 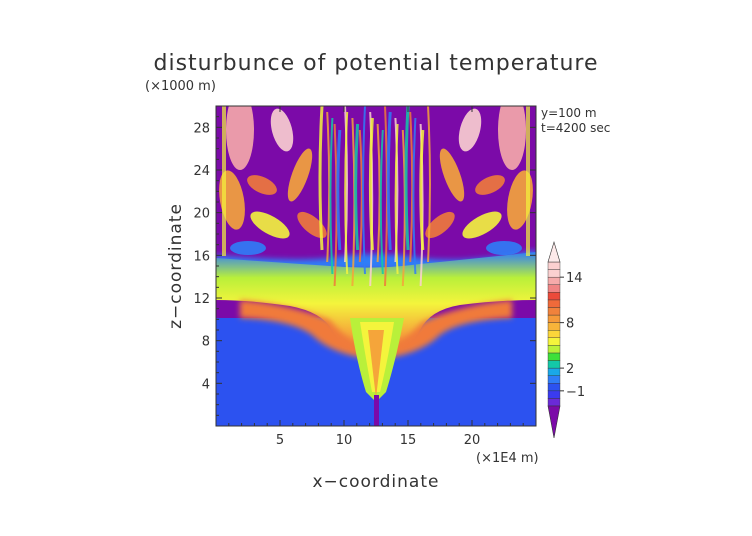 What do you see at coordinates (570, 324) in the screenshot?
I see `colorbar-label: 8` at bounding box center [570, 324].